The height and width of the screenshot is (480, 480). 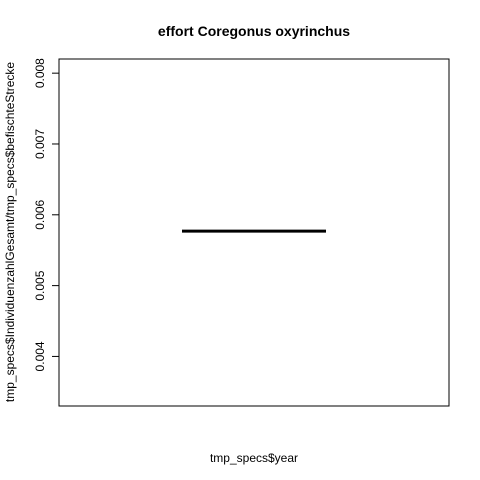 I want to click on y-tick-label: 0.007, so click(x=40, y=144).